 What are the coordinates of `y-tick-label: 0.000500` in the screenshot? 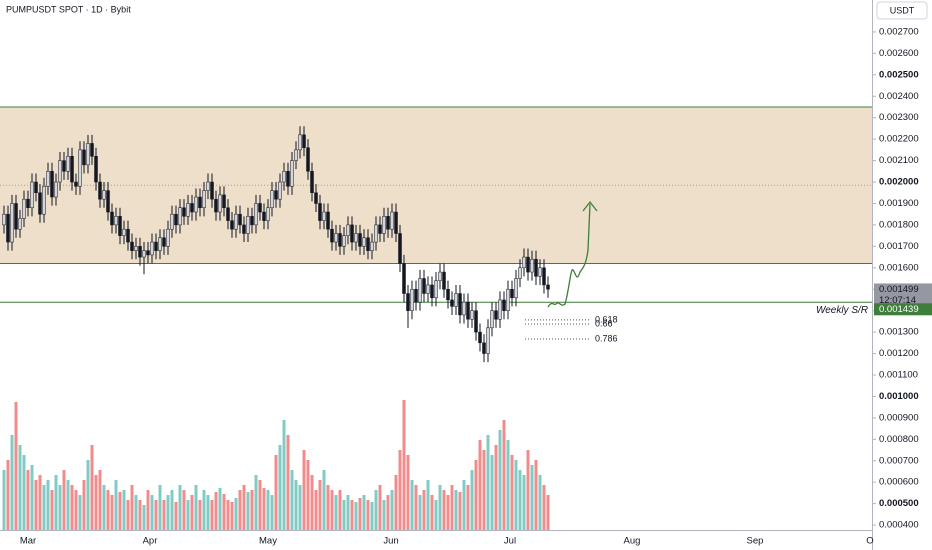 It's located at (899, 503).